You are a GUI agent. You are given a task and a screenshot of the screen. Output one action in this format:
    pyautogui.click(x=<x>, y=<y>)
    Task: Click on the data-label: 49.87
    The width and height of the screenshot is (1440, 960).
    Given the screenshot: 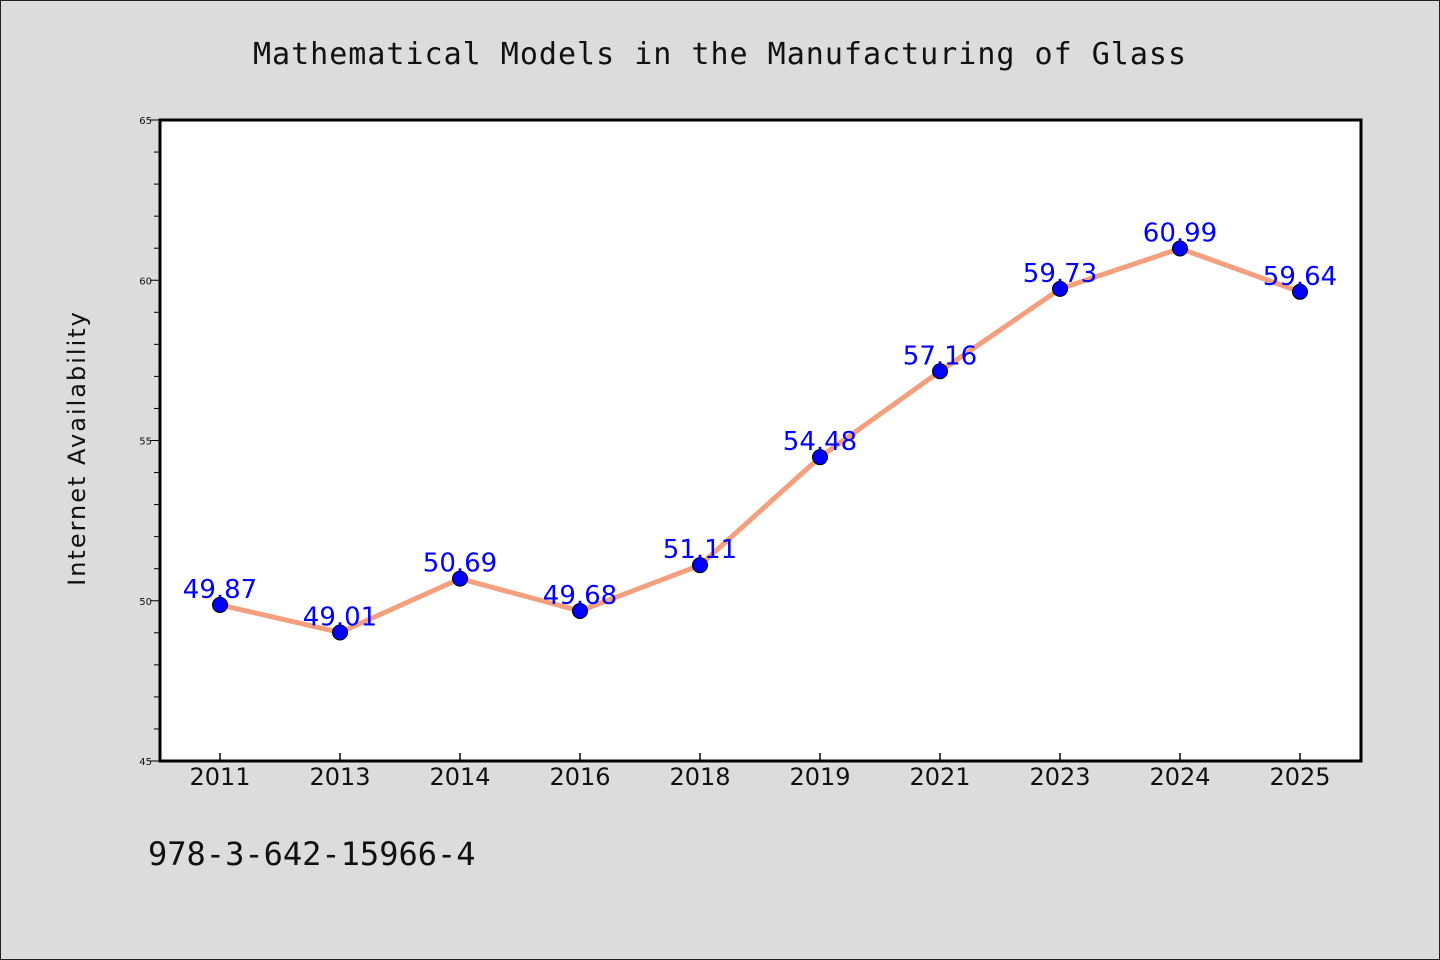 What is the action you would take?
    pyautogui.click(x=220, y=590)
    